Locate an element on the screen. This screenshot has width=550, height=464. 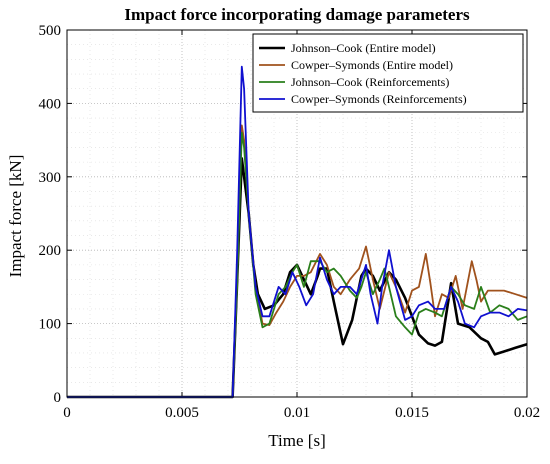
x-tick-label: 0 is located at coordinates (67, 413).